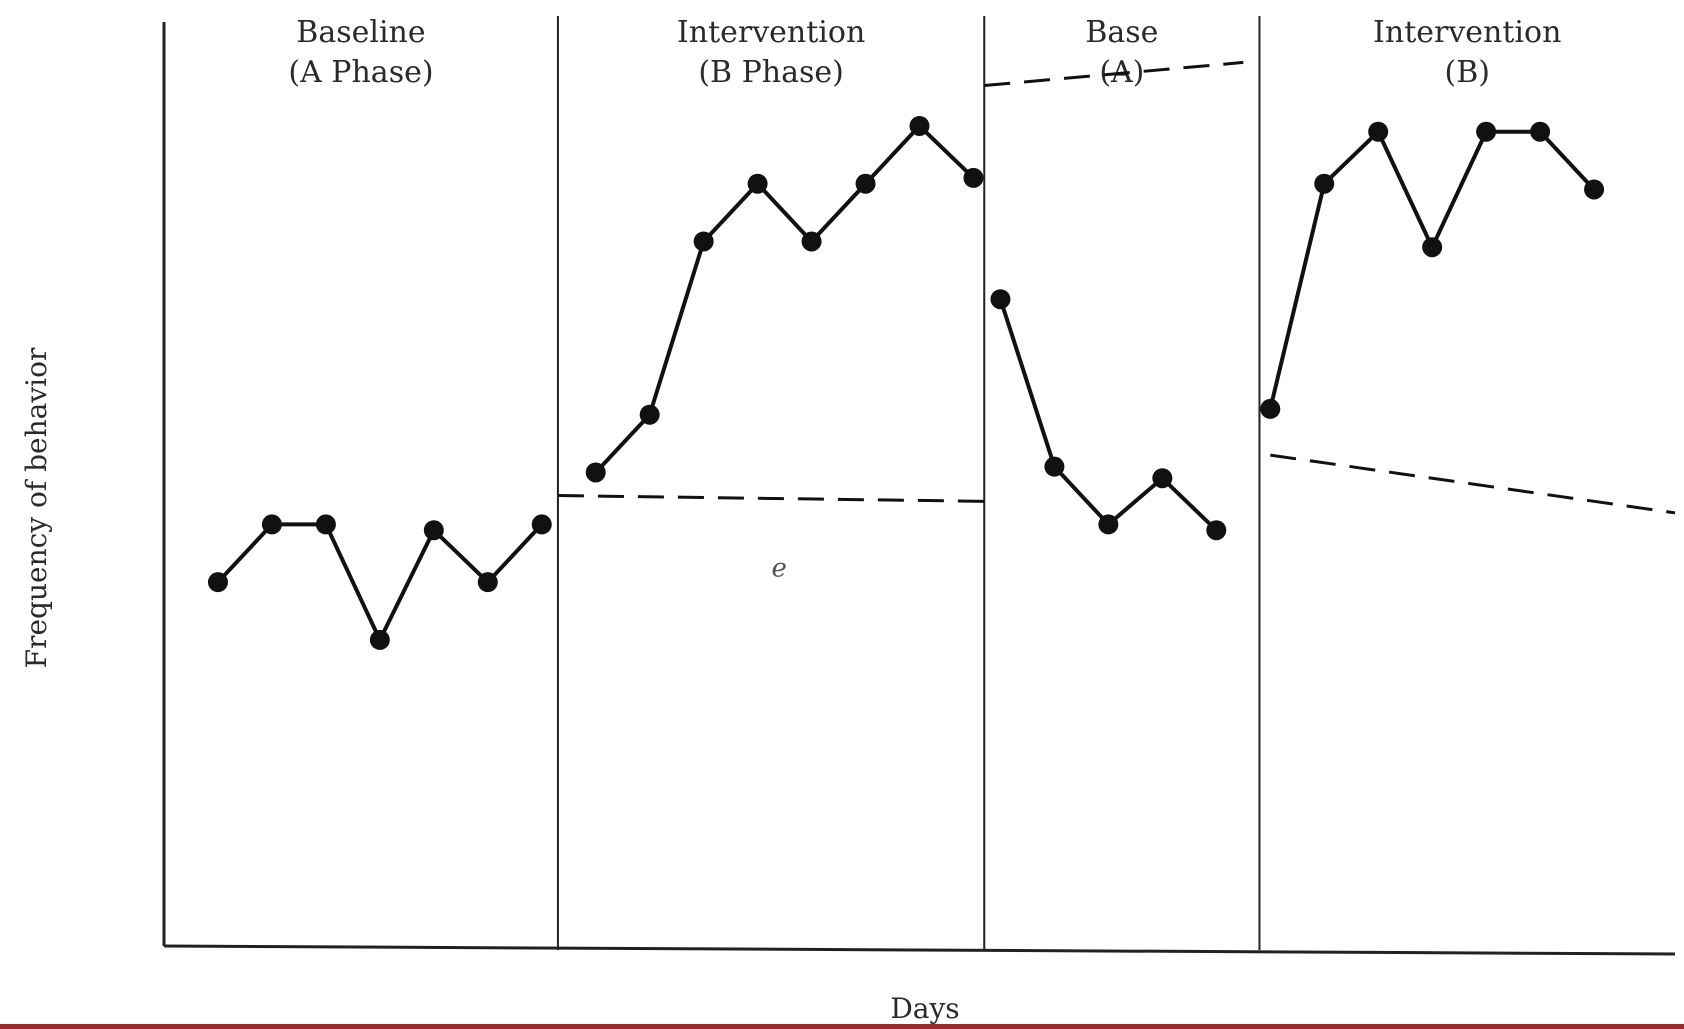 The height and width of the screenshot is (1029, 1684). Describe the element at coordinates (919, 950) in the screenshot. I see `x-axis-line` at that location.